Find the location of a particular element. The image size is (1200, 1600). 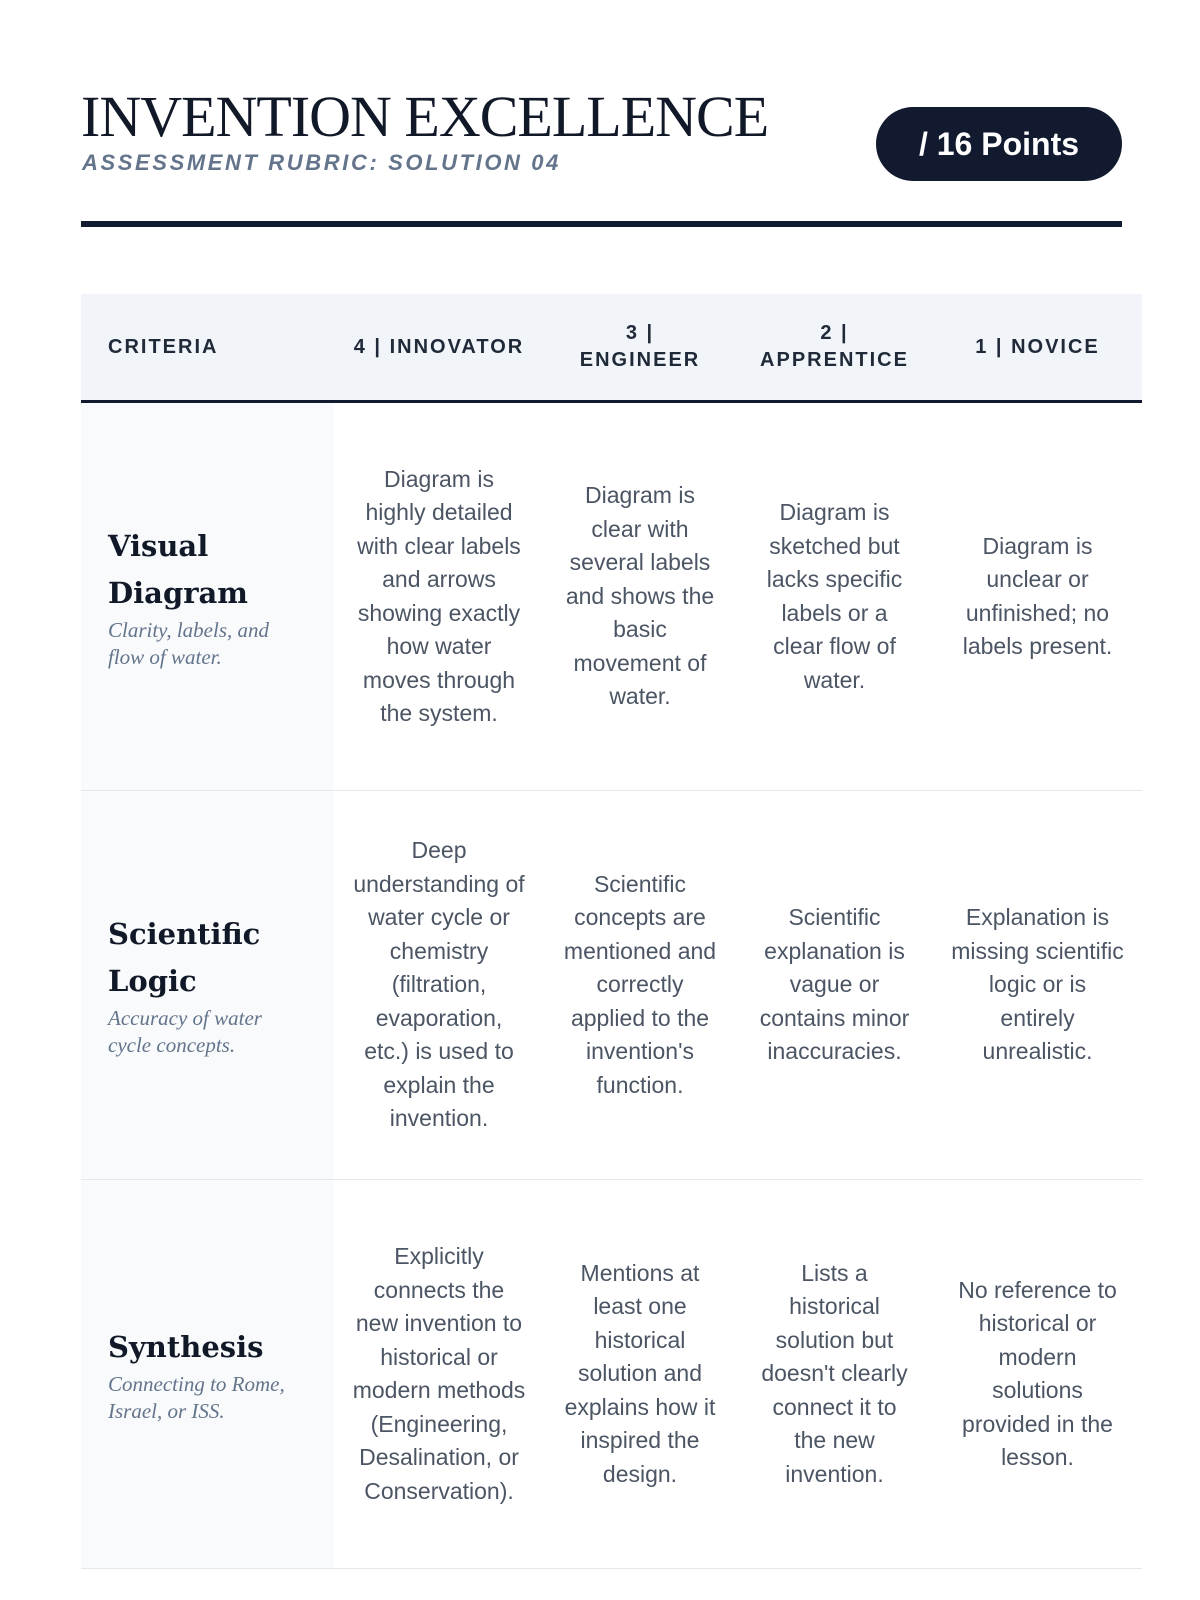

column-header-engineer: 3 | ENGINEER is located at coordinates (640, 348).